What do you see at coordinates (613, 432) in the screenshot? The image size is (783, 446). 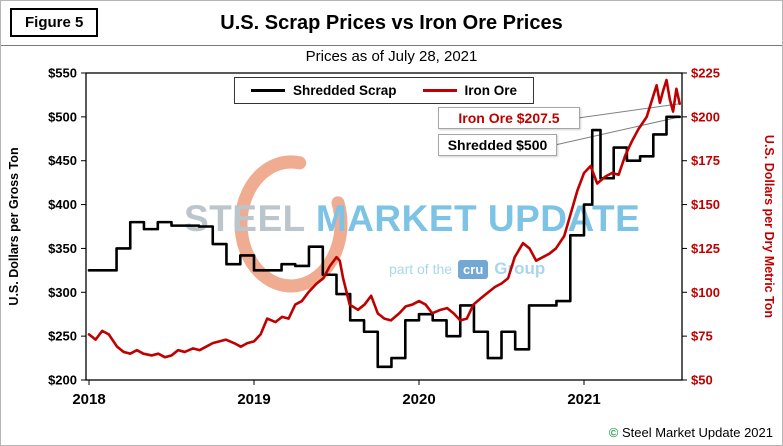 I see `copyright-symbol: ©` at bounding box center [613, 432].